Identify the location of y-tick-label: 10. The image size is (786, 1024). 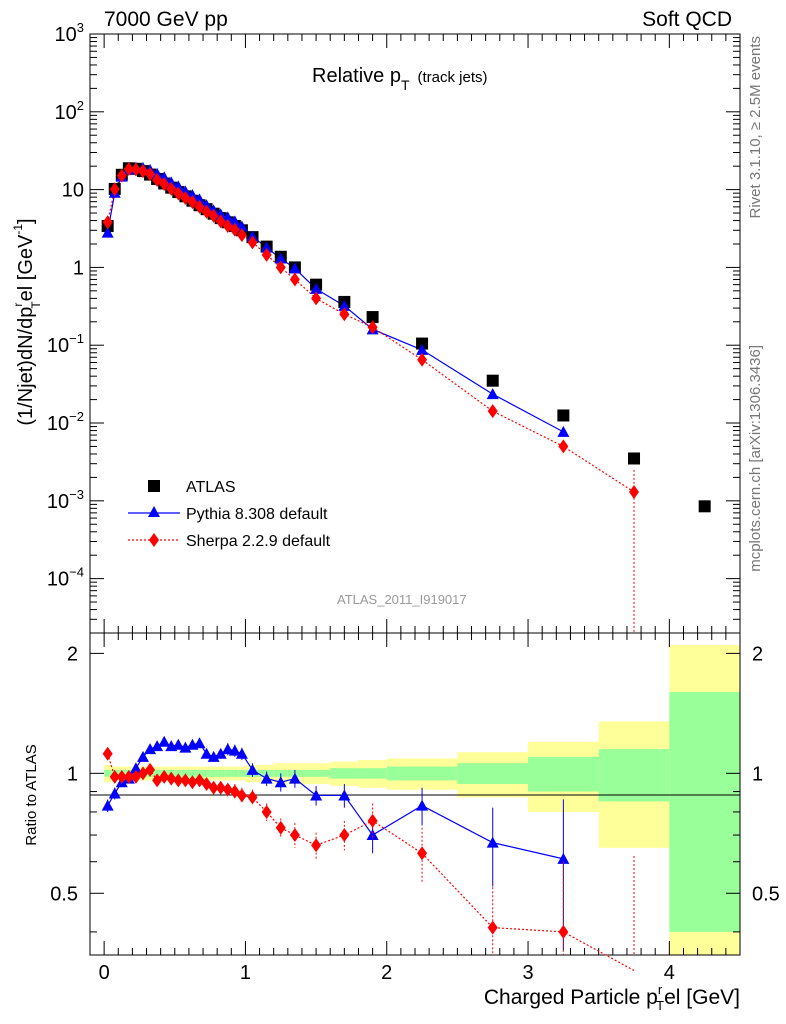
(73, 191).